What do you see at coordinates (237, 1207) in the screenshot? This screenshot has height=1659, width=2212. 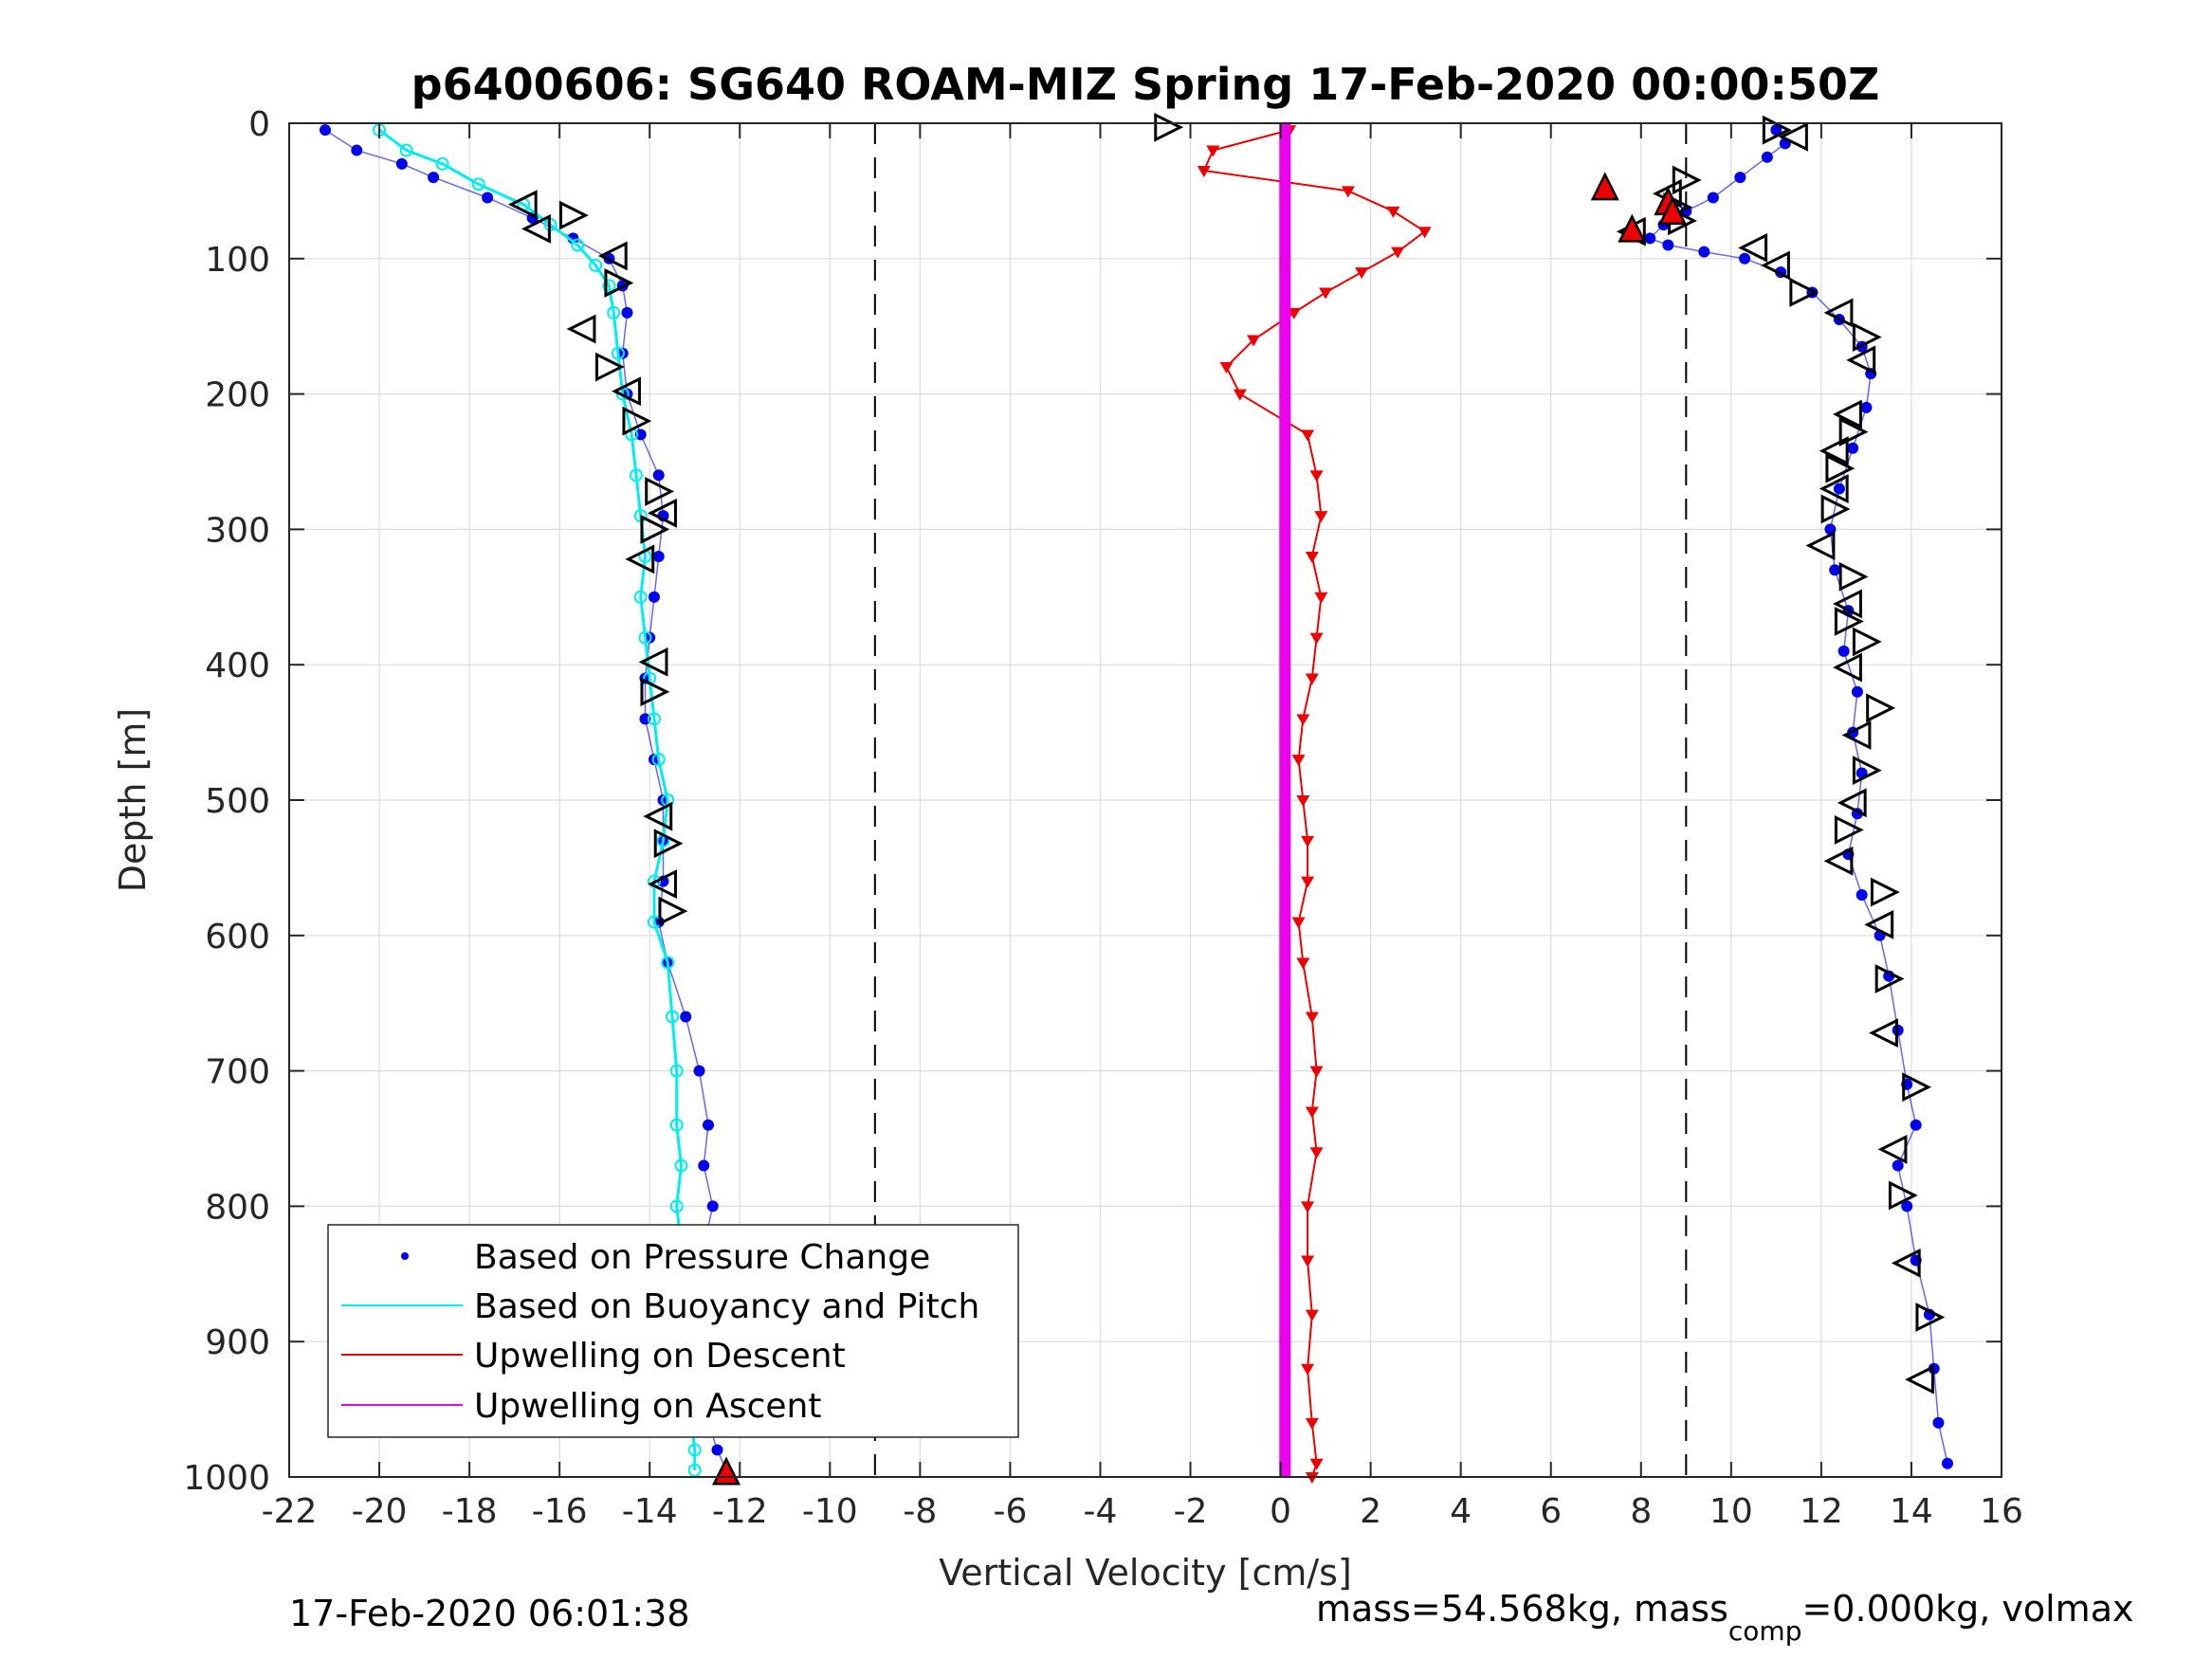 I see `y-tick-label: 800` at bounding box center [237, 1207].